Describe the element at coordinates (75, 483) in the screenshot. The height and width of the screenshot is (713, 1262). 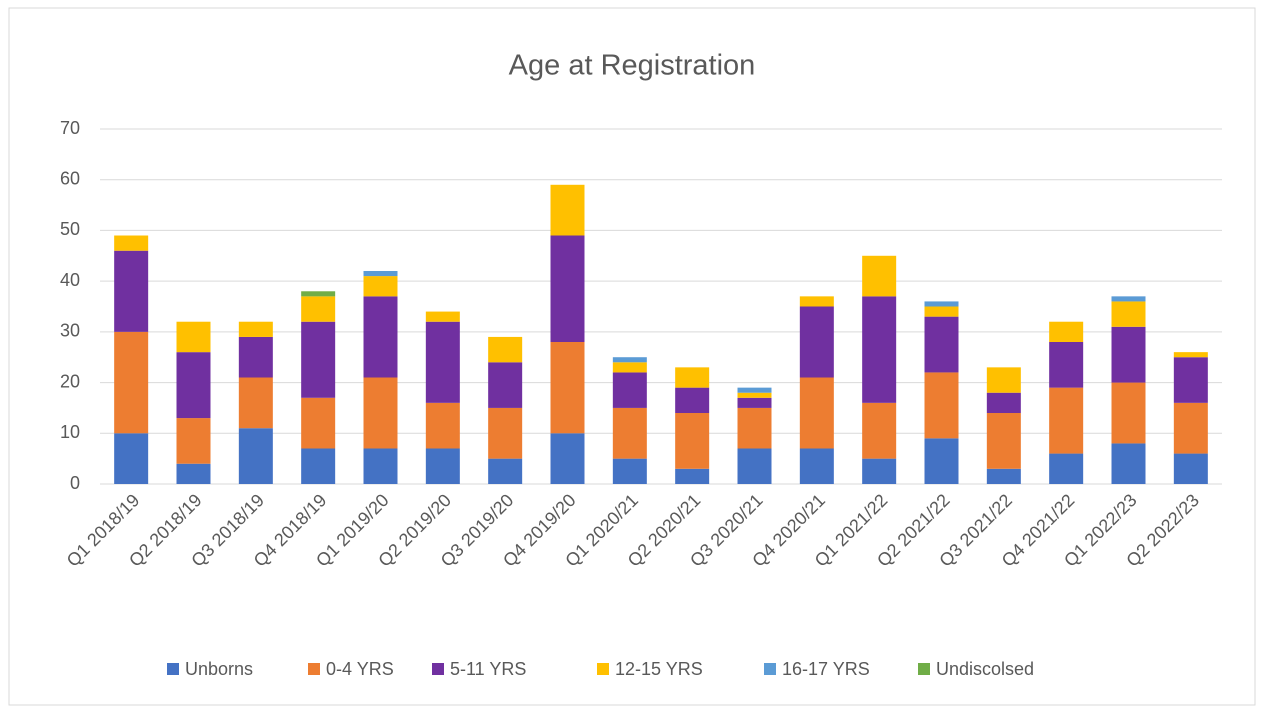
I see `y-tick-label: 0` at that location.